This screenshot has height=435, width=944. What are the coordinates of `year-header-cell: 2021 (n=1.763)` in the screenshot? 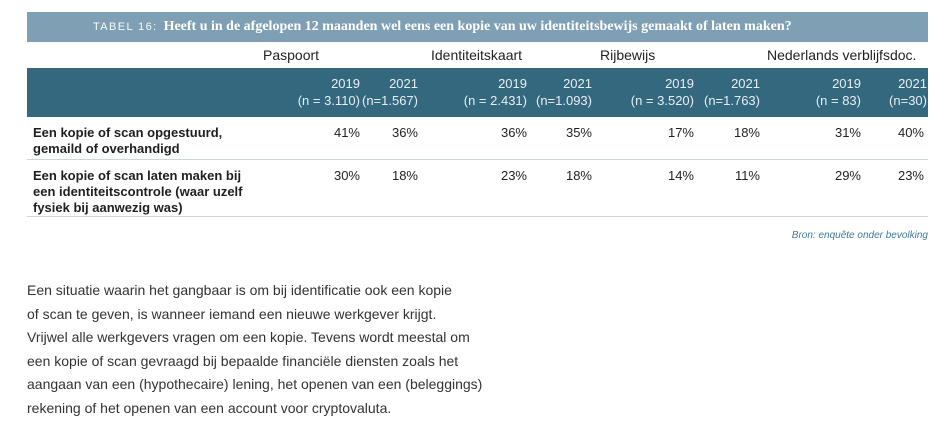 It's located at (732, 92).